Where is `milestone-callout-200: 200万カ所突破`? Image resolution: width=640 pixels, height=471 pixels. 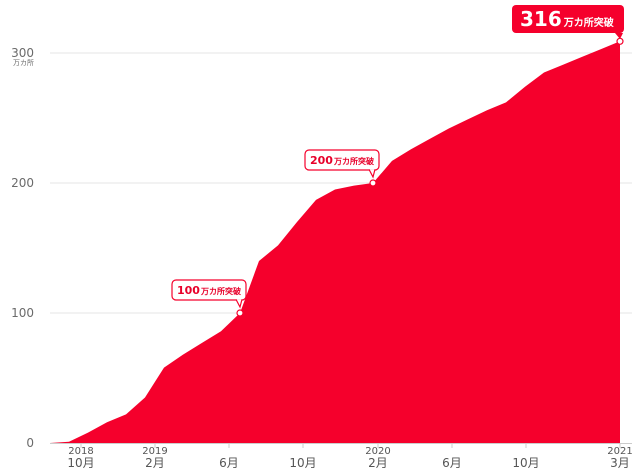 milestone-callout-200: 200万カ所突破 is located at coordinates (342, 168).